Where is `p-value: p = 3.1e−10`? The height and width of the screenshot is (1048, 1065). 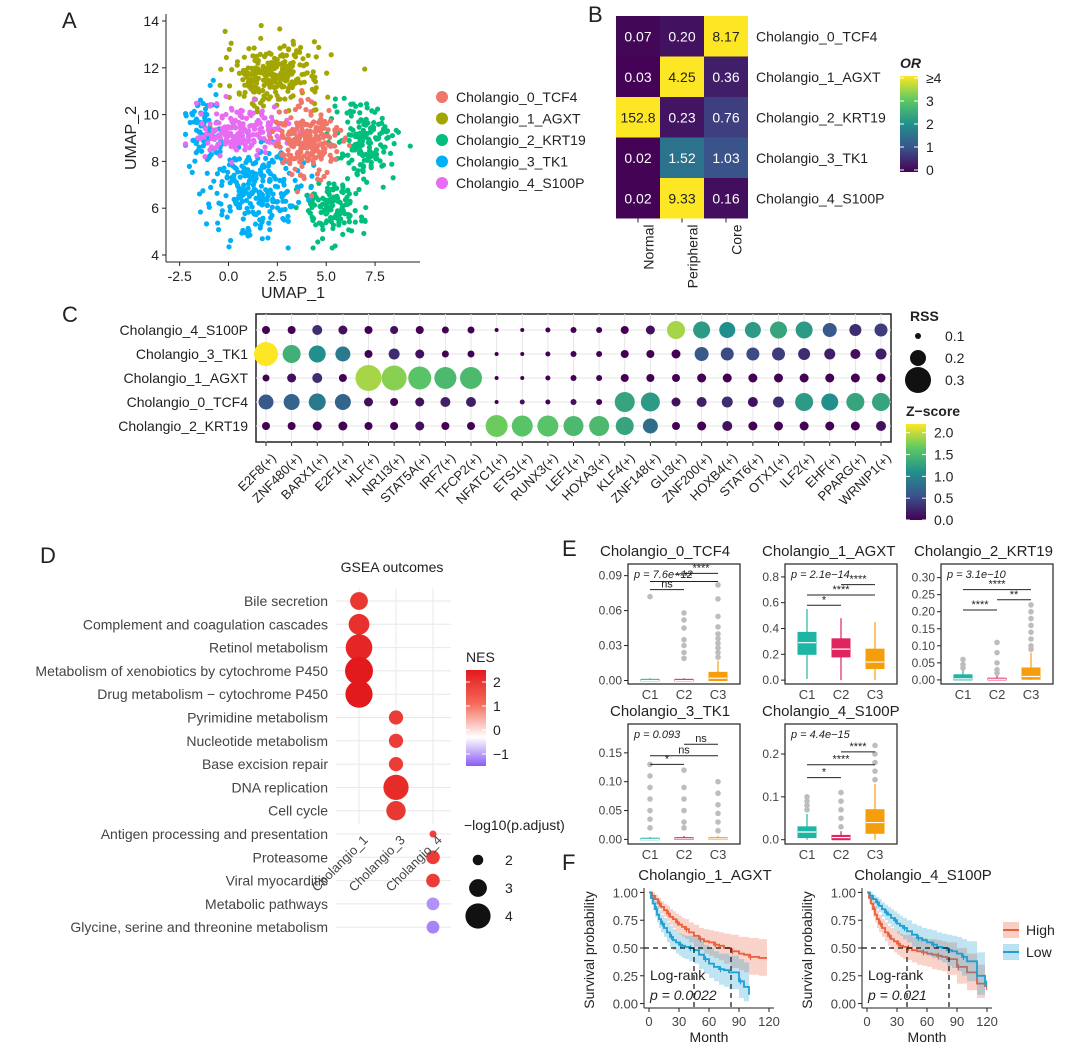
p-value: p = 3.1e−10 is located at coordinates (976, 575).